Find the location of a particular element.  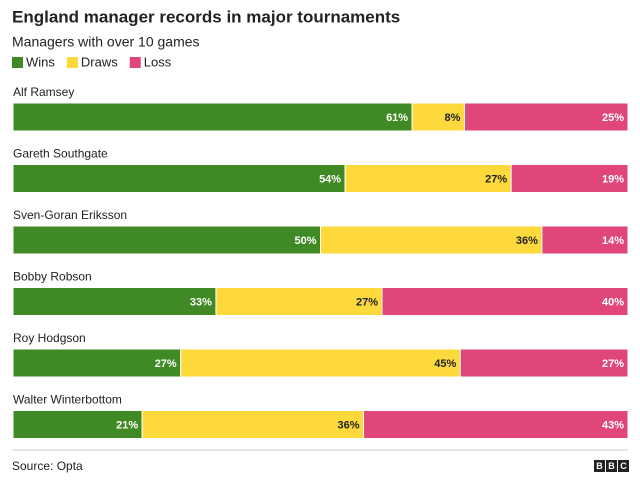

legend-label: Wins is located at coordinates (40, 61).